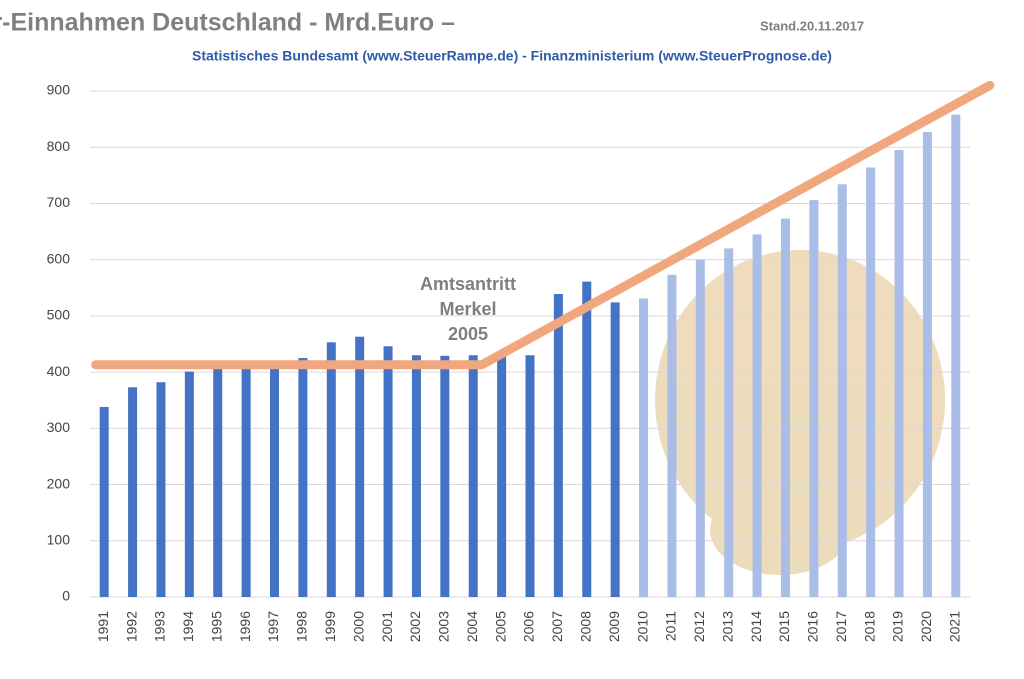 The width and height of the screenshot is (1024, 679). What do you see at coordinates (529, 626) in the screenshot?
I see `x-tick-label: 2006` at bounding box center [529, 626].